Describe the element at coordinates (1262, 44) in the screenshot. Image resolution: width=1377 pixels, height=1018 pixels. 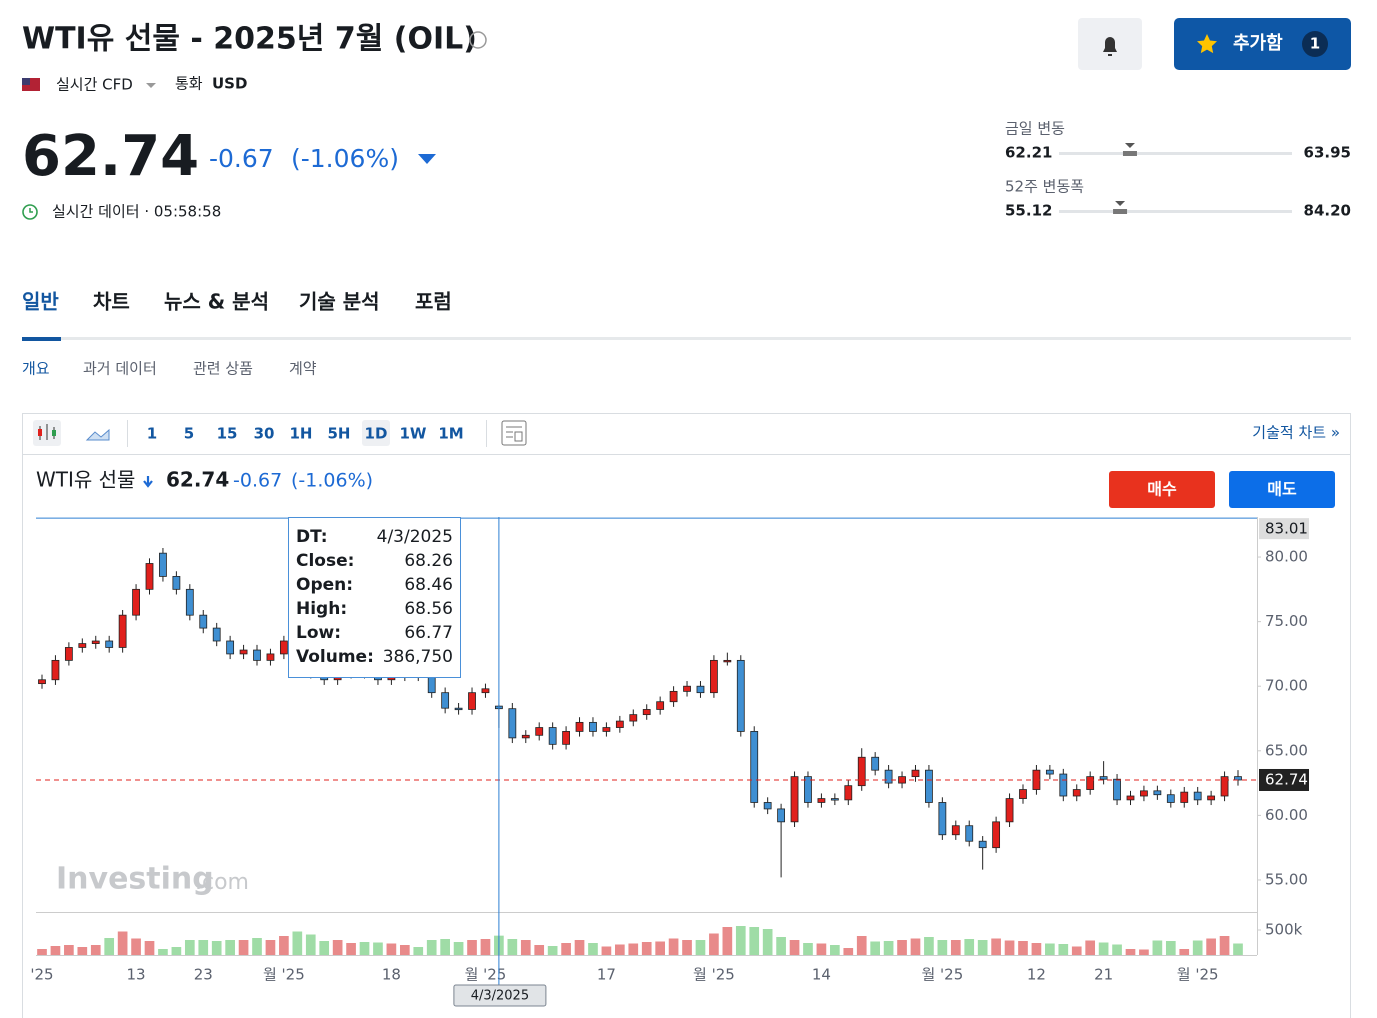
I see `watch-button` at that location.